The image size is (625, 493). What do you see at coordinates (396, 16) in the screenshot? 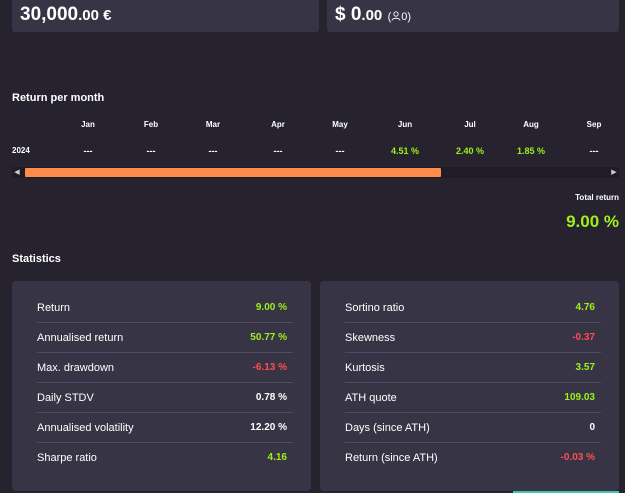
I see `person-outline-icon` at bounding box center [396, 16].